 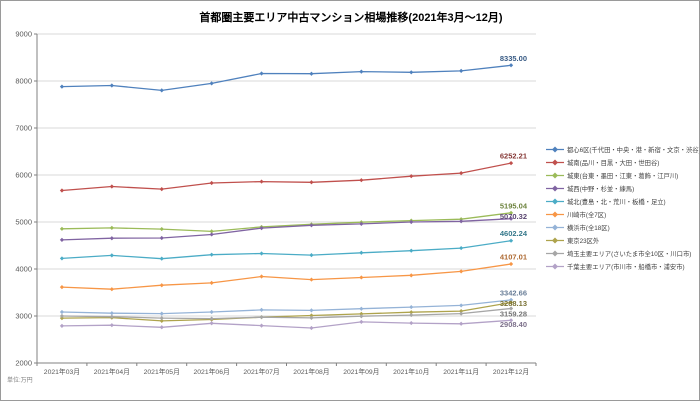 I want to click on legend-item: 埼玉主要エリア(さいたま市全10区・川口市), so click(x=622, y=253).